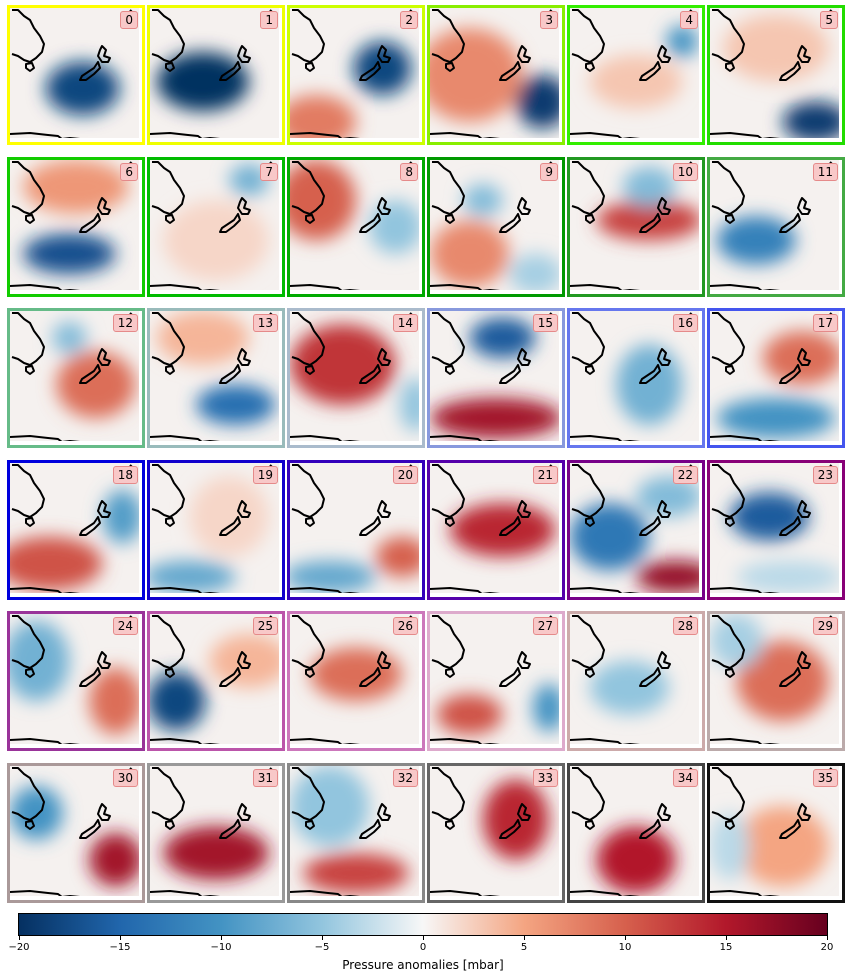  Describe the element at coordinates (19, 947) in the screenshot. I see `colorbar-tick-label: −20` at that location.